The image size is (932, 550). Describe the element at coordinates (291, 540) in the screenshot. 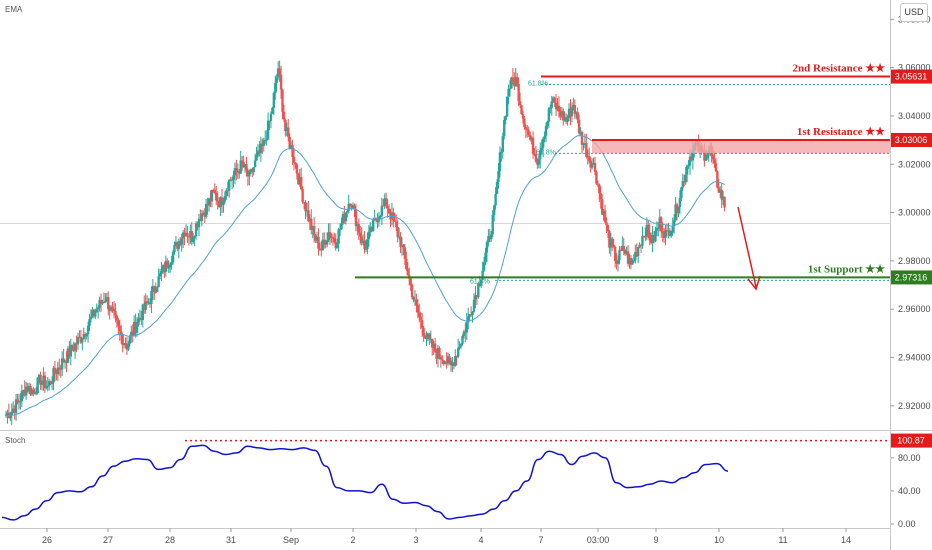

I see `x-tick-label: Sep` at that location.